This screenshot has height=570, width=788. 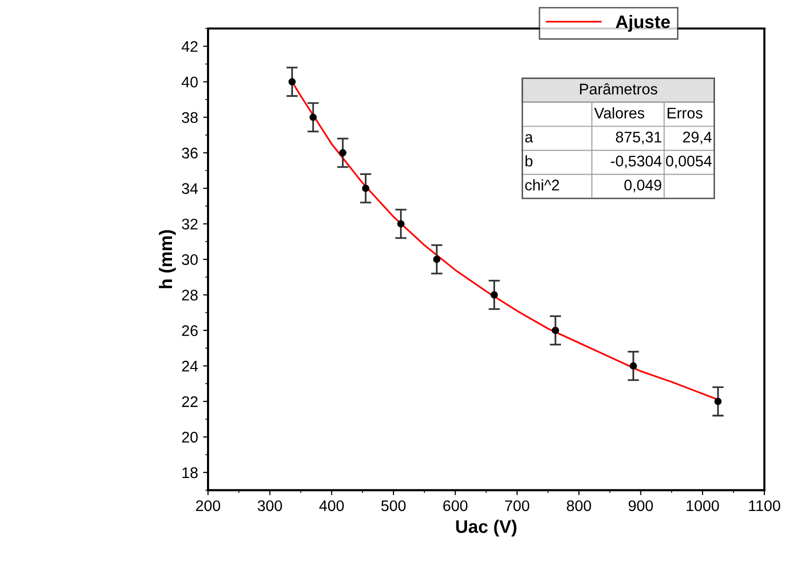 I want to click on x-tick-label: 500, so click(x=393, y=506).